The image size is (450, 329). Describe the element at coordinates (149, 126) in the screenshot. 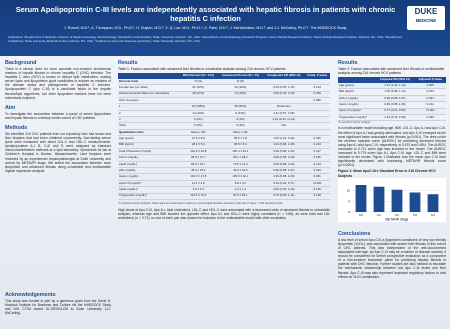

I see `table-cell: Other` at that location.